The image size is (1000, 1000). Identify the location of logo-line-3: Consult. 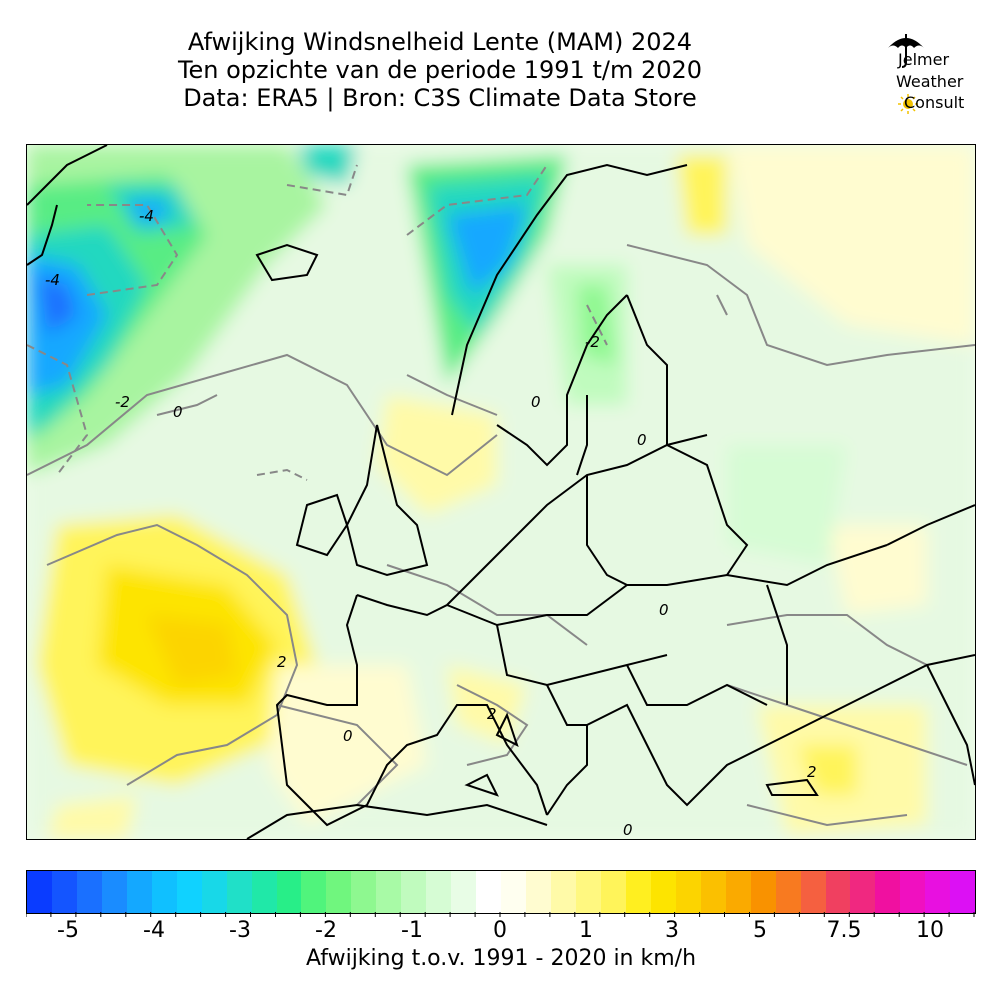
(934, 102).